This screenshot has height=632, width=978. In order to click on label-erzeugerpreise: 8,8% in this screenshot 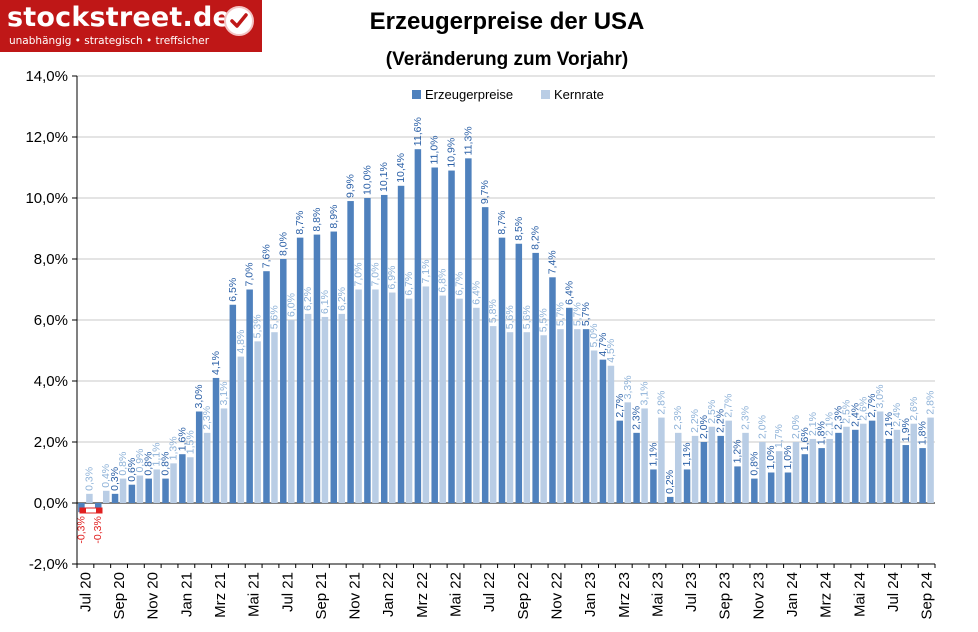, I will do `click(317, 220)`.